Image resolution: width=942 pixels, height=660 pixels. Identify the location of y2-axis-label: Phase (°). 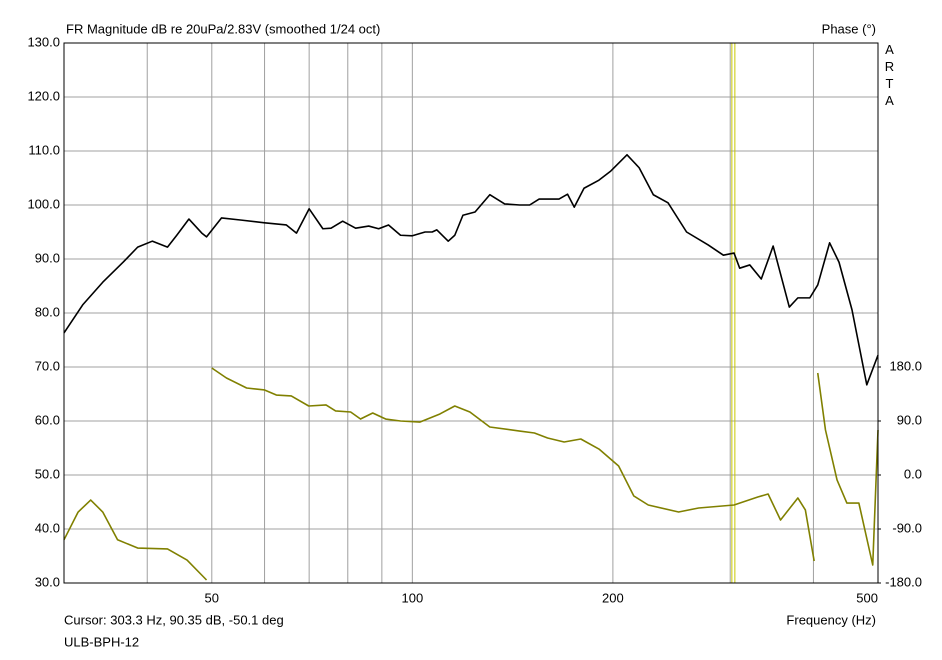
(849, 28).